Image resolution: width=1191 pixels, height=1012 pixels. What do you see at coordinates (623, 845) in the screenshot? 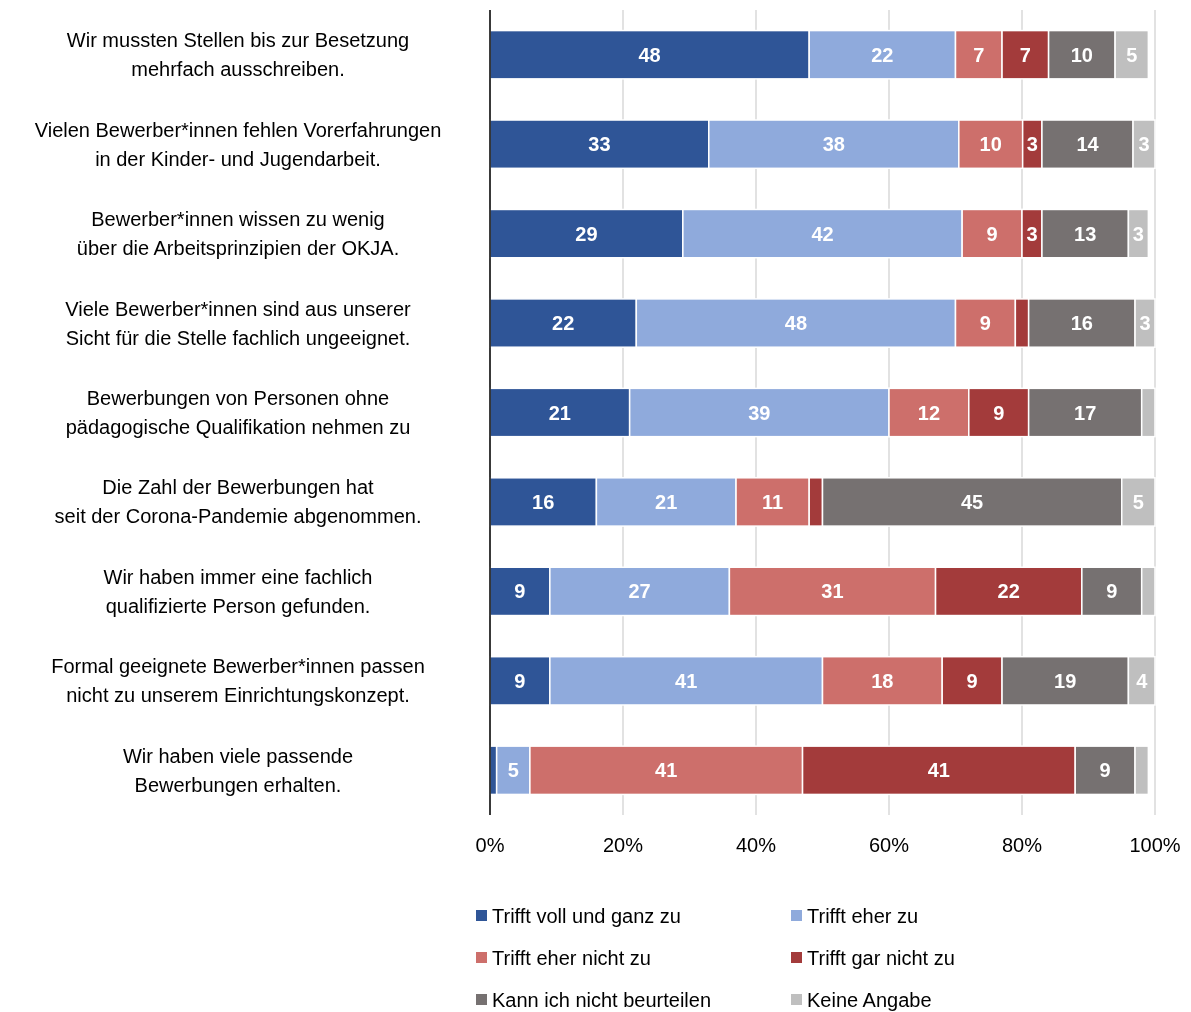
I see `x-tick-label: 20%` at bounding box center [623, 845].